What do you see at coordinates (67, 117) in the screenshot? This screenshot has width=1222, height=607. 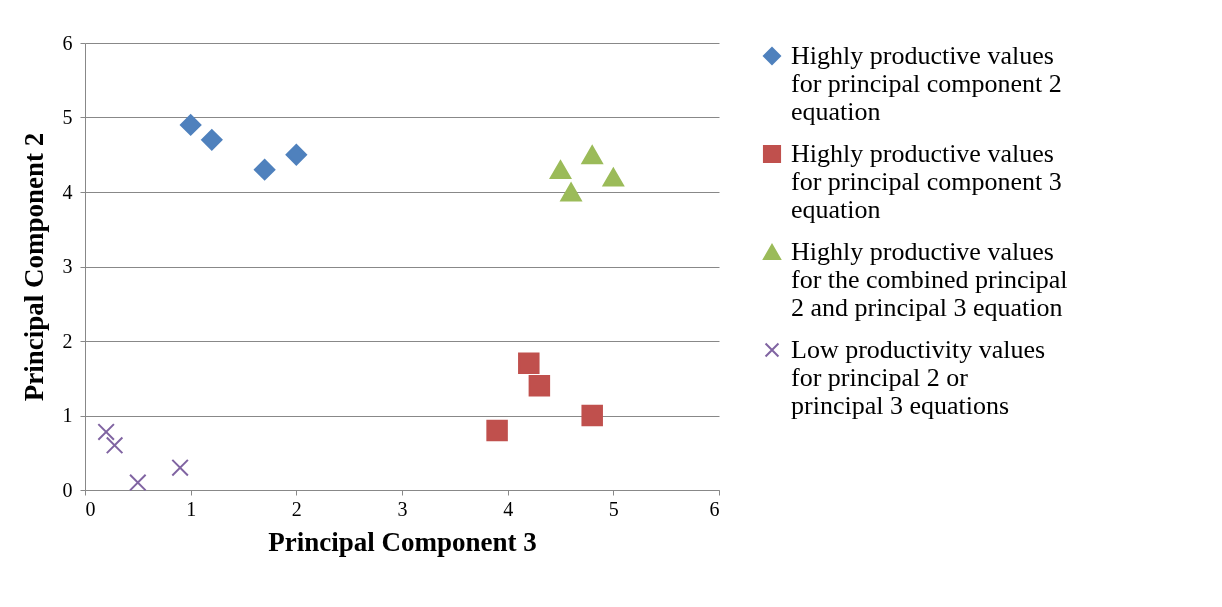 I see `y-tick-label: 5` at bounding box center [67, 117].